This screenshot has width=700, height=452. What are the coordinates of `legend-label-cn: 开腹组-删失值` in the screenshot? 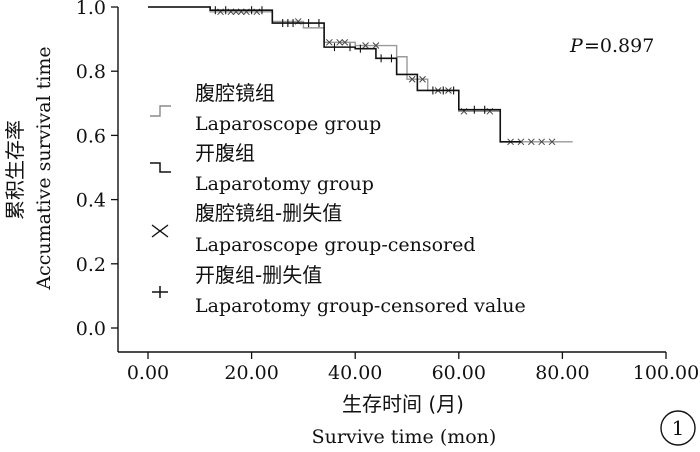 It's located at (258, 275).